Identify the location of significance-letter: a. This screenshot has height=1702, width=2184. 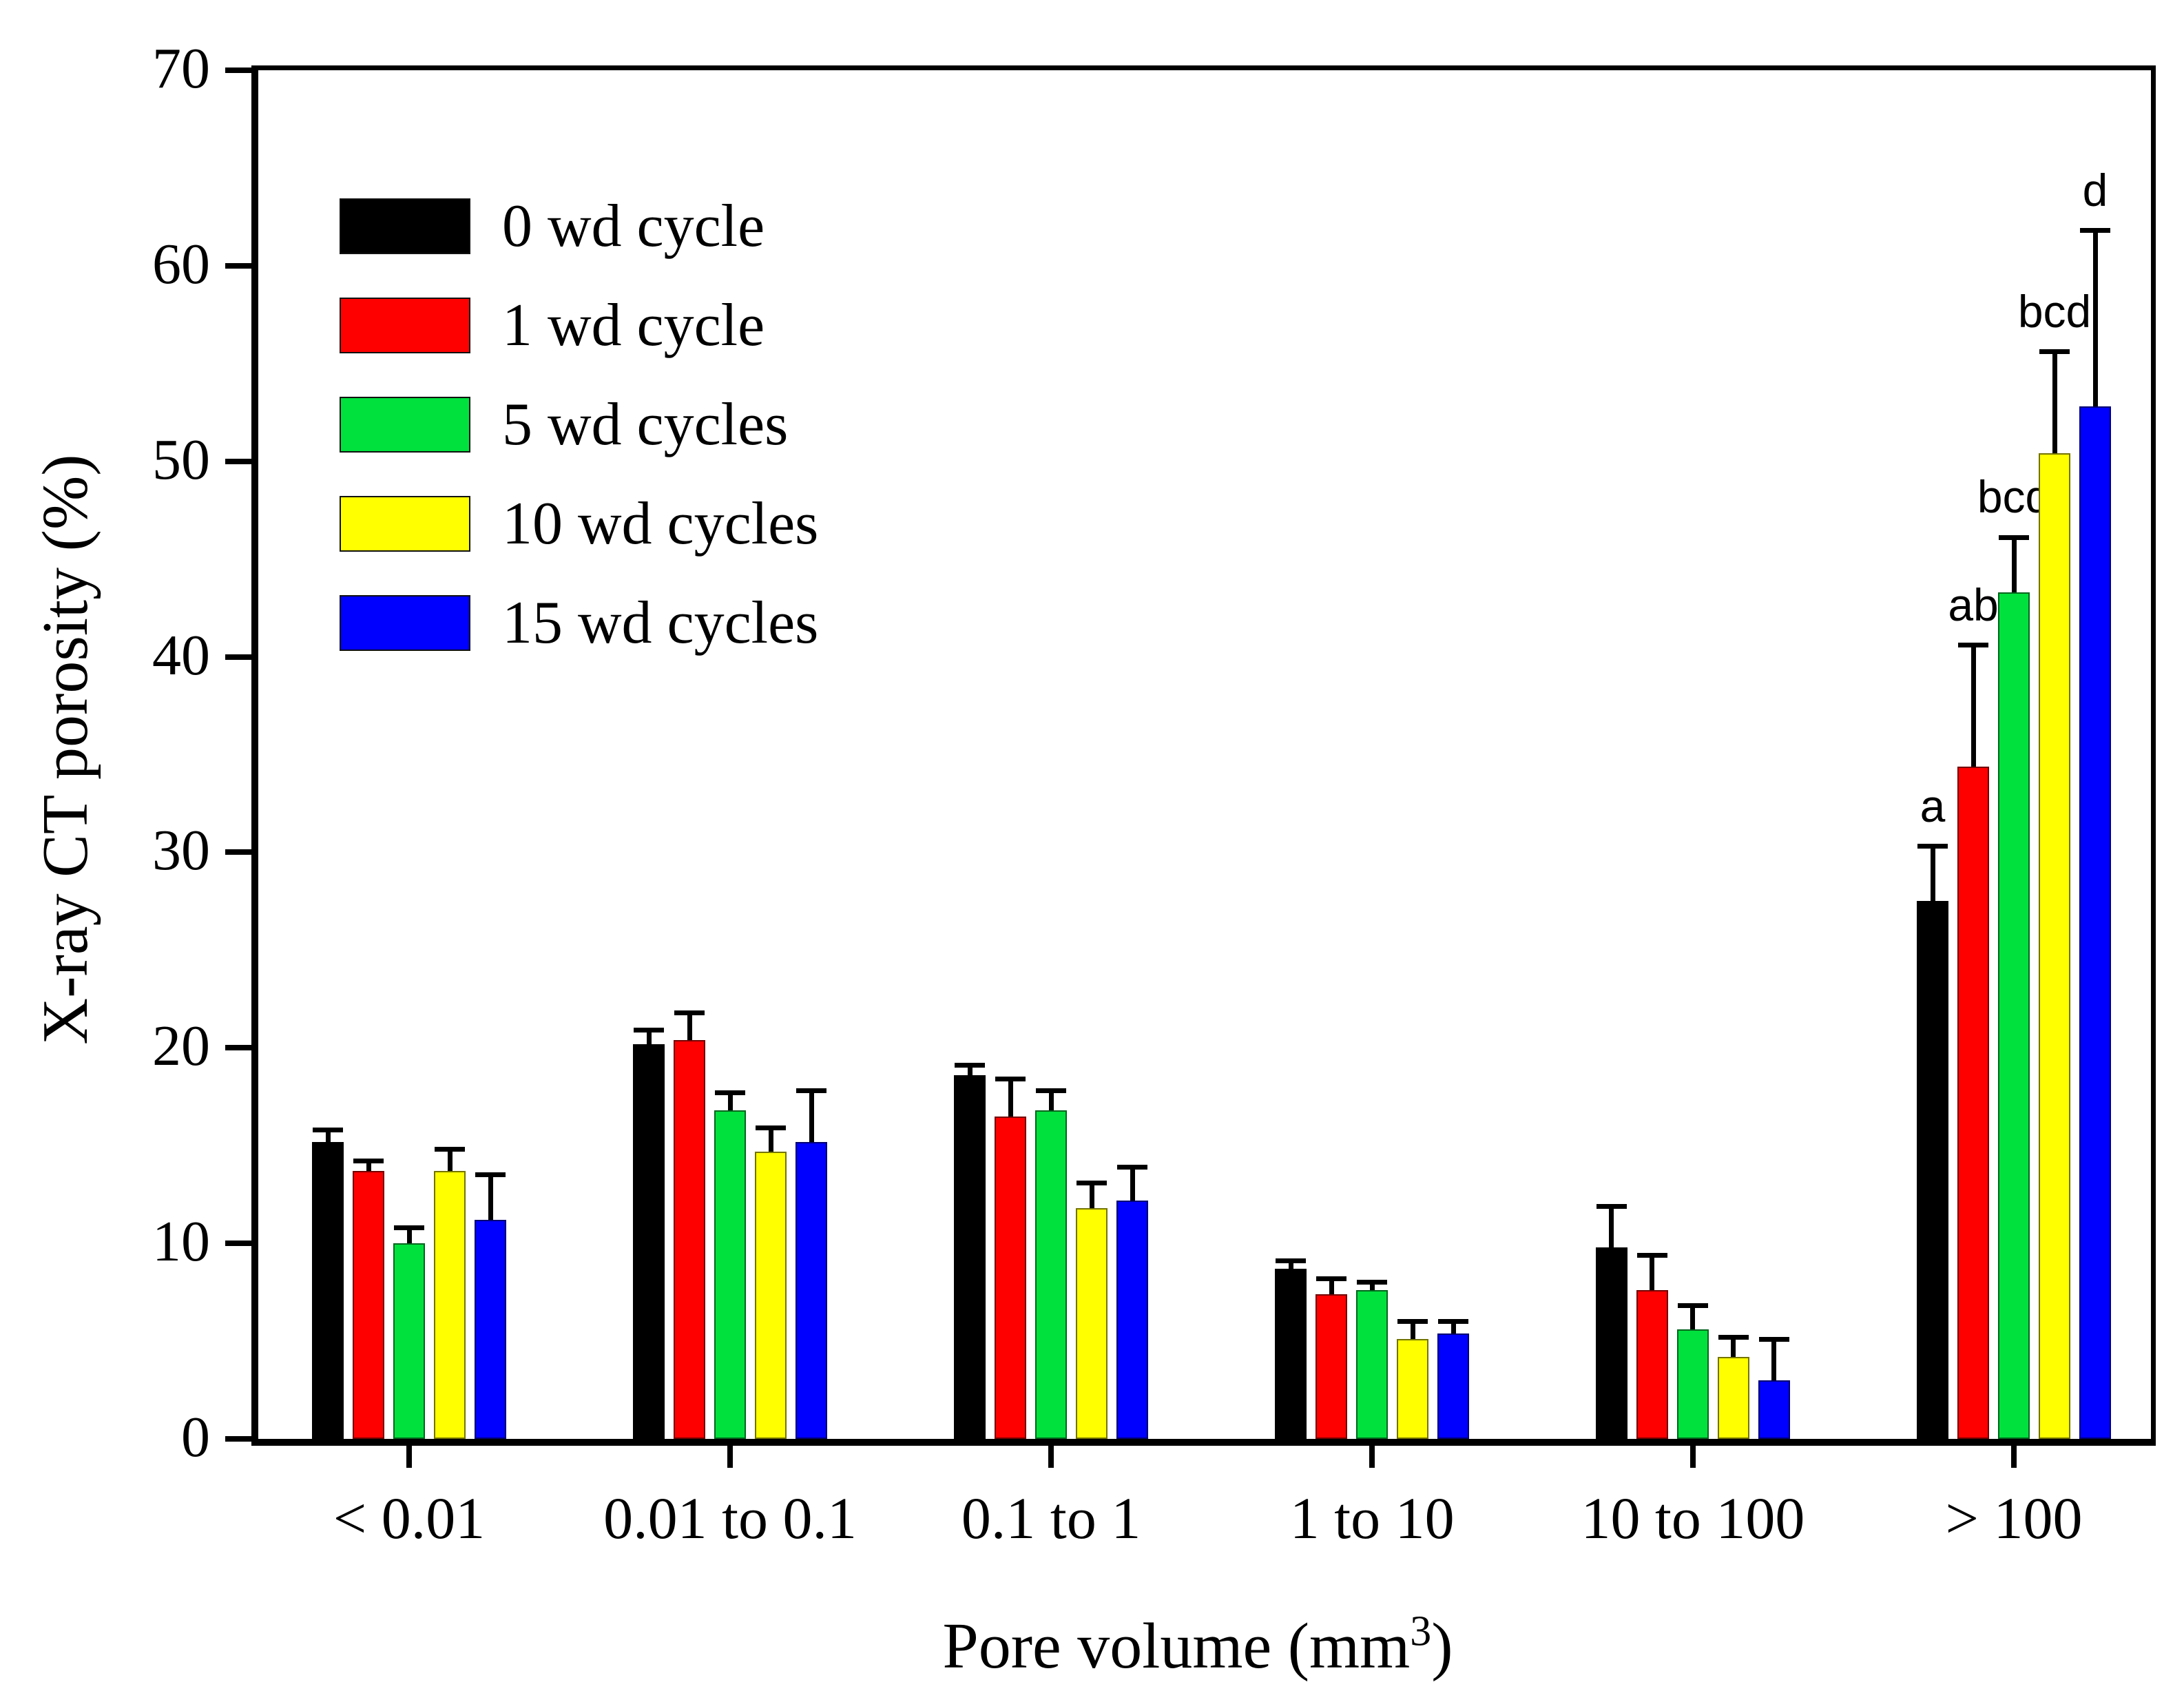
(1933, 805).